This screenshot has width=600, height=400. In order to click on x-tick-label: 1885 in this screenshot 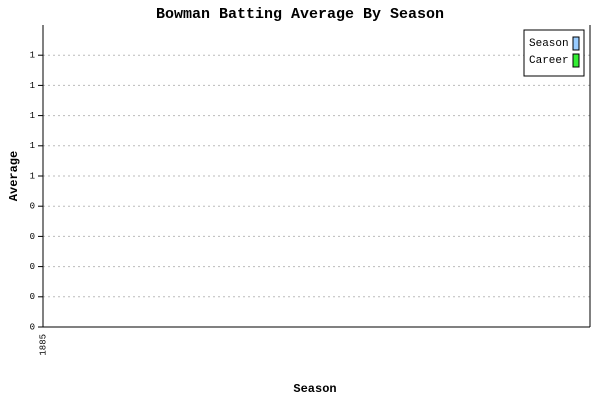, I will do `click(43, 345)`.